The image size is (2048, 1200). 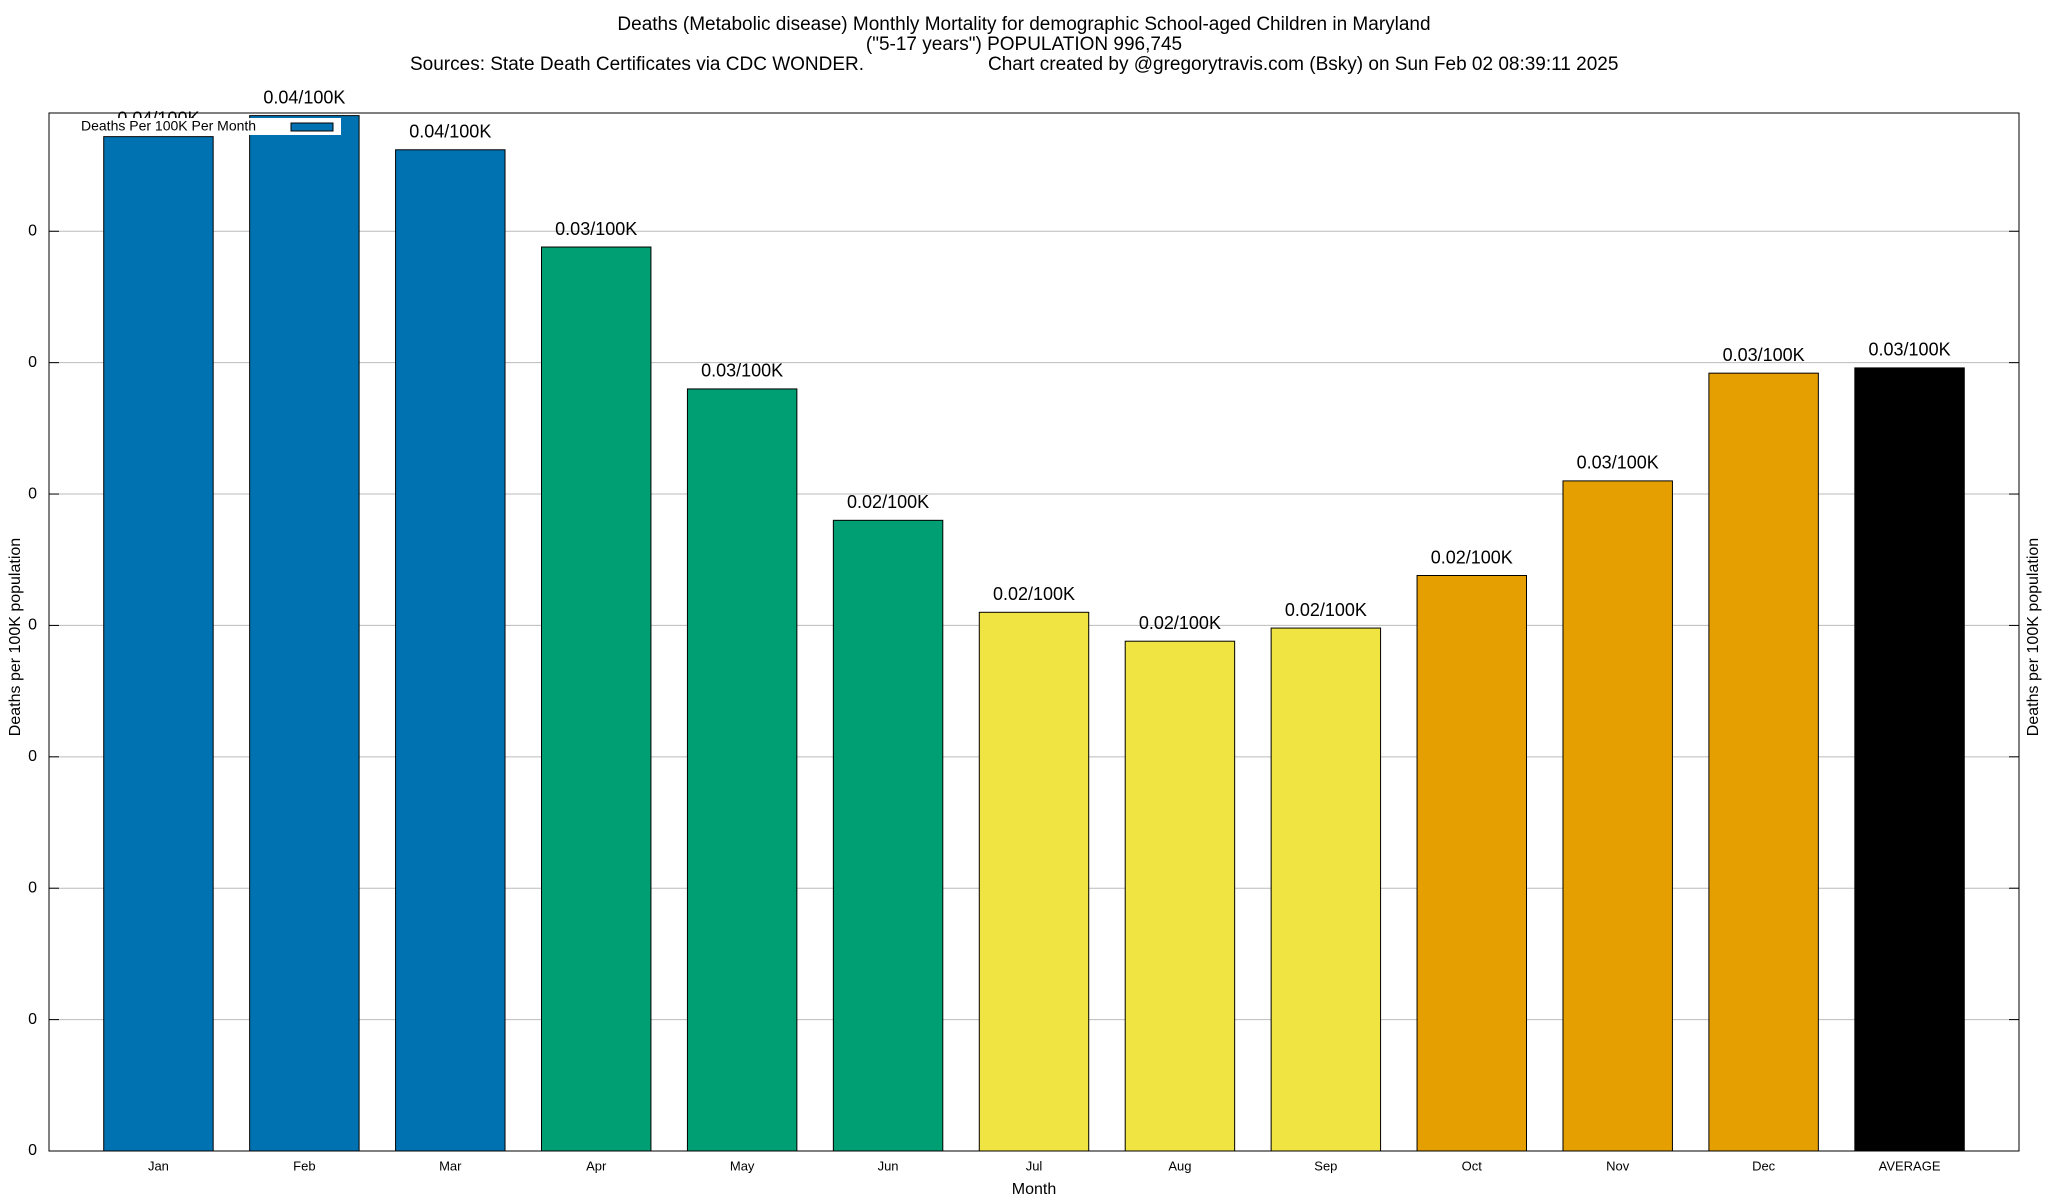 What do you see at coordinates (1618, 1165) in the screenshot?
I see `x-tick-label: Nov` at bounding box center [1618, 1165].